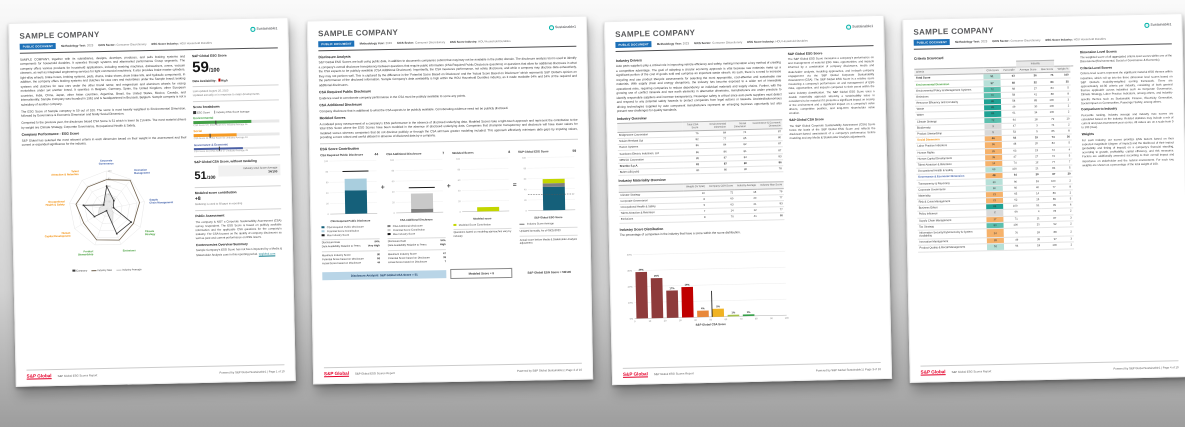 The image size is (1185, 427). Describe the element at coordinates (766, 169) in the screenshot. I see `cell-value: 78` at that location.